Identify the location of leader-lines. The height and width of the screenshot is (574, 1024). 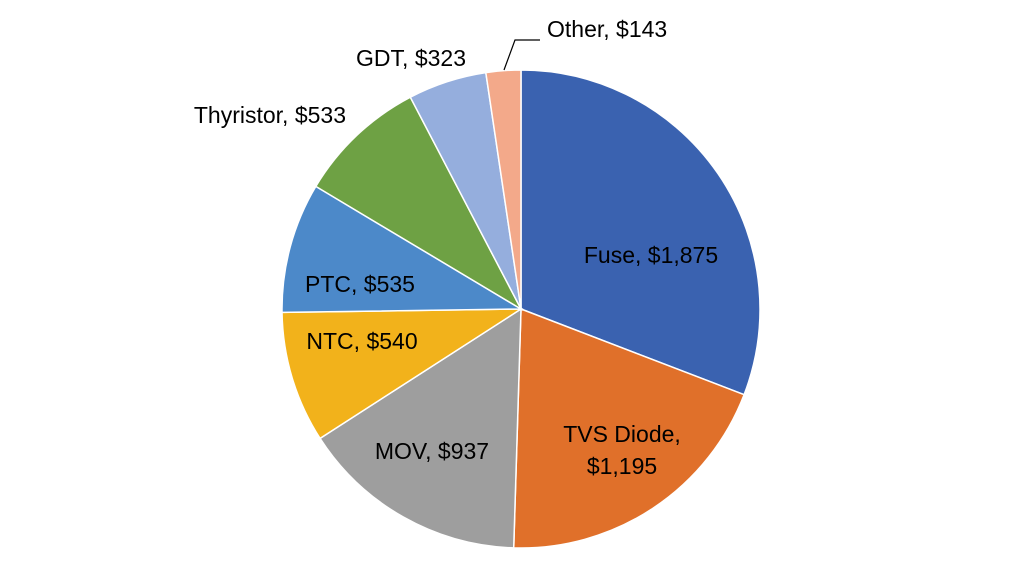
(521, 55).